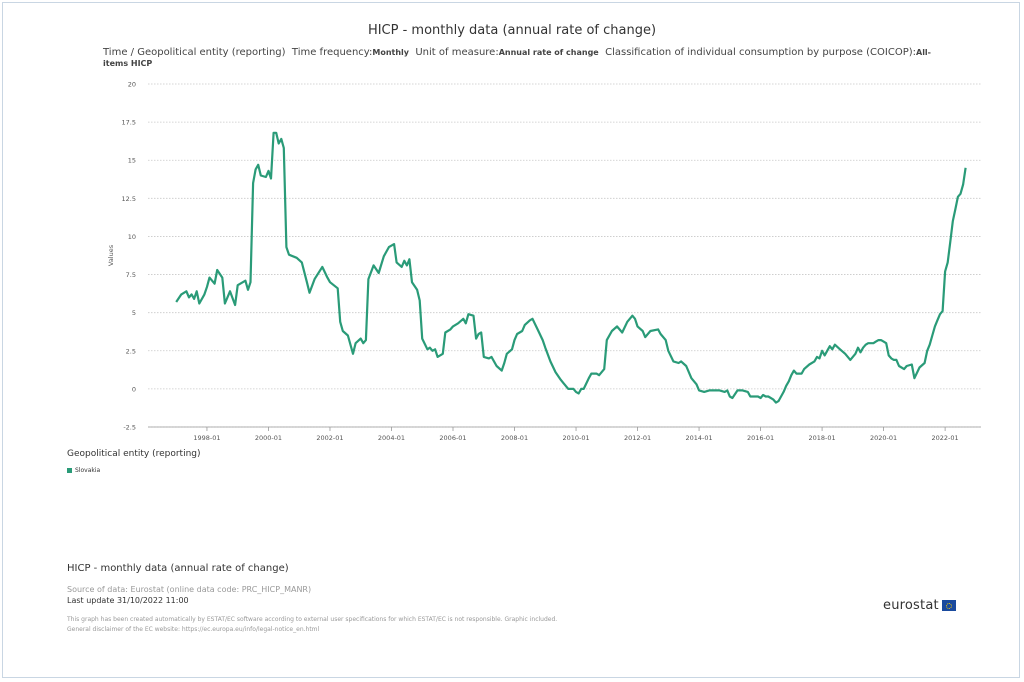 The image size is (1024, 682). Describe the element at coordinates (883, 438) in the screenshot. I see `x-tick-label: 2020-01` at that location.